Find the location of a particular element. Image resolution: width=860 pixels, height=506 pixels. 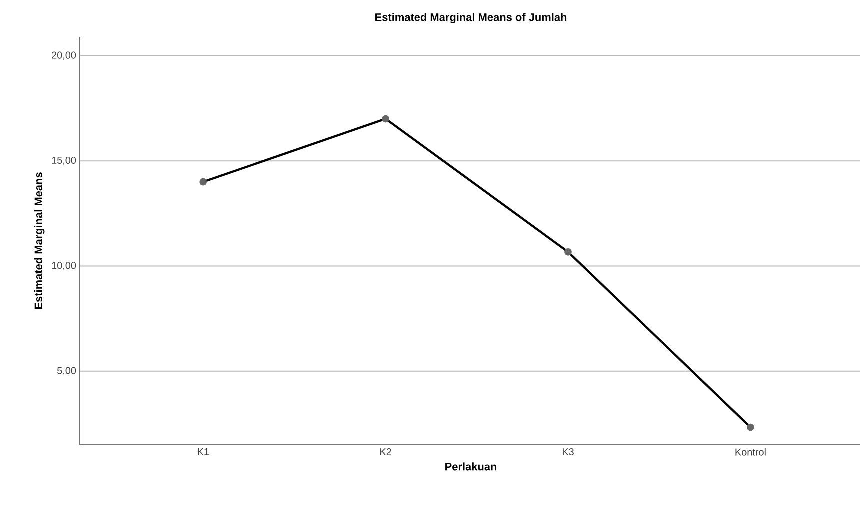

y-tick-label: 10,00 is located at coordinates (64, 266).